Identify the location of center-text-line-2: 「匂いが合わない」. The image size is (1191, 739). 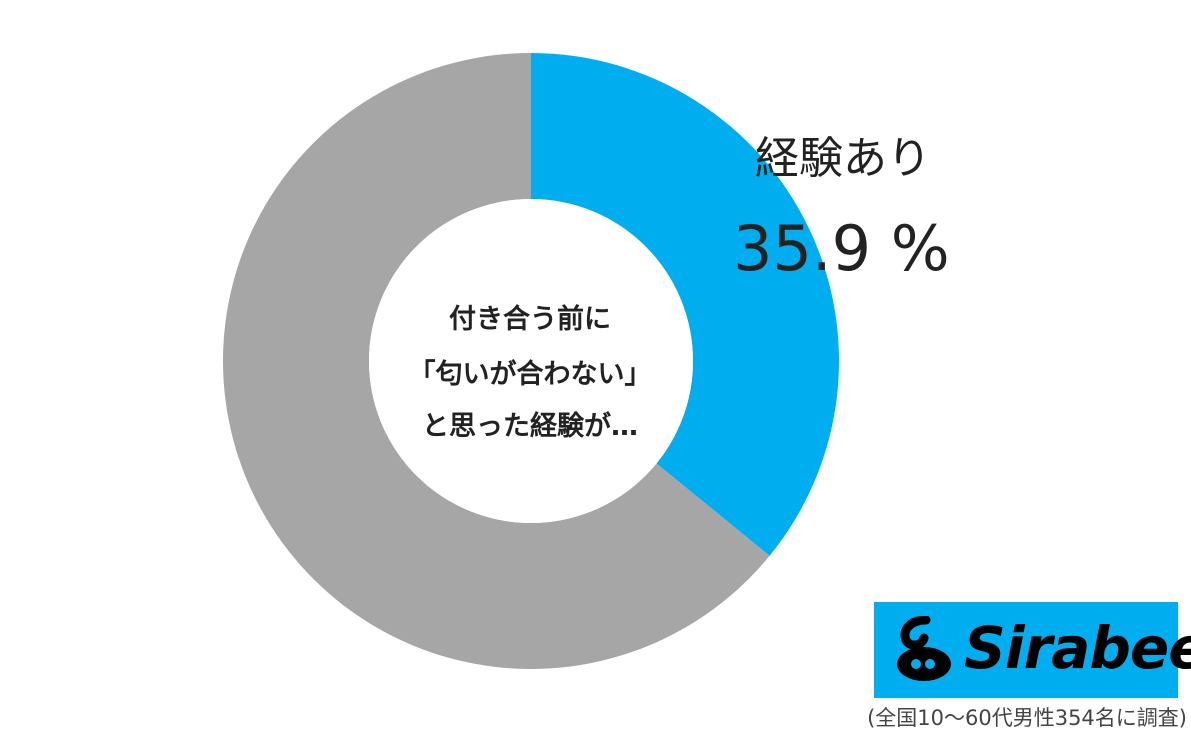
(530, 374).